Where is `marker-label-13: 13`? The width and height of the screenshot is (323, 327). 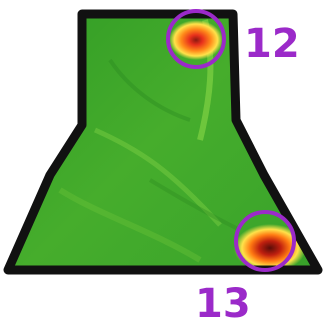
marker-label-13: 13 is located at coordinates (223, 304).